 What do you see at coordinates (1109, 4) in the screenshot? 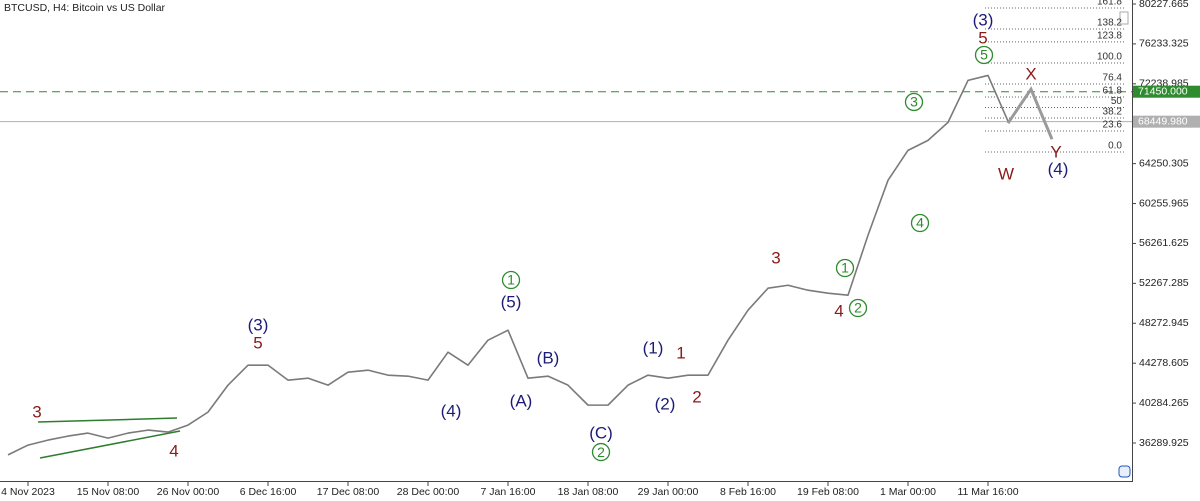
I see `fib-label: 161.8` at bounding box center [1109, 4].